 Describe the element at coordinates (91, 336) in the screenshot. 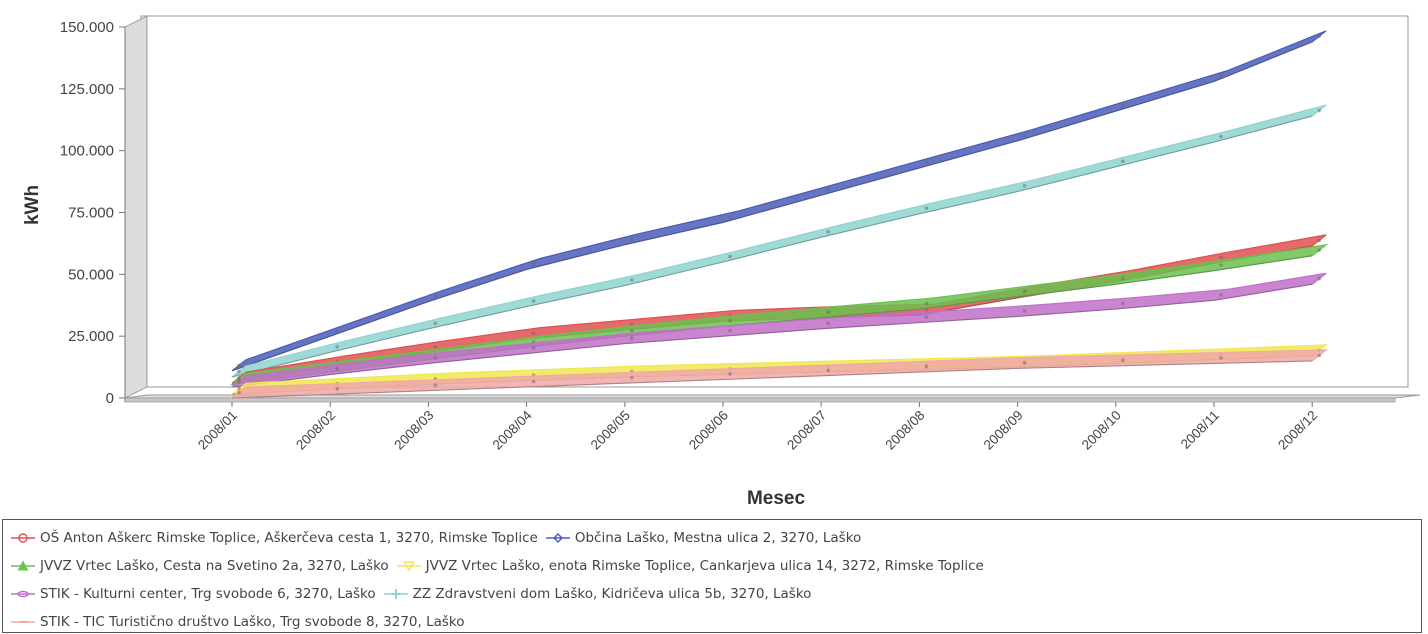

I see `y-tick-label: 25.000` at that location.